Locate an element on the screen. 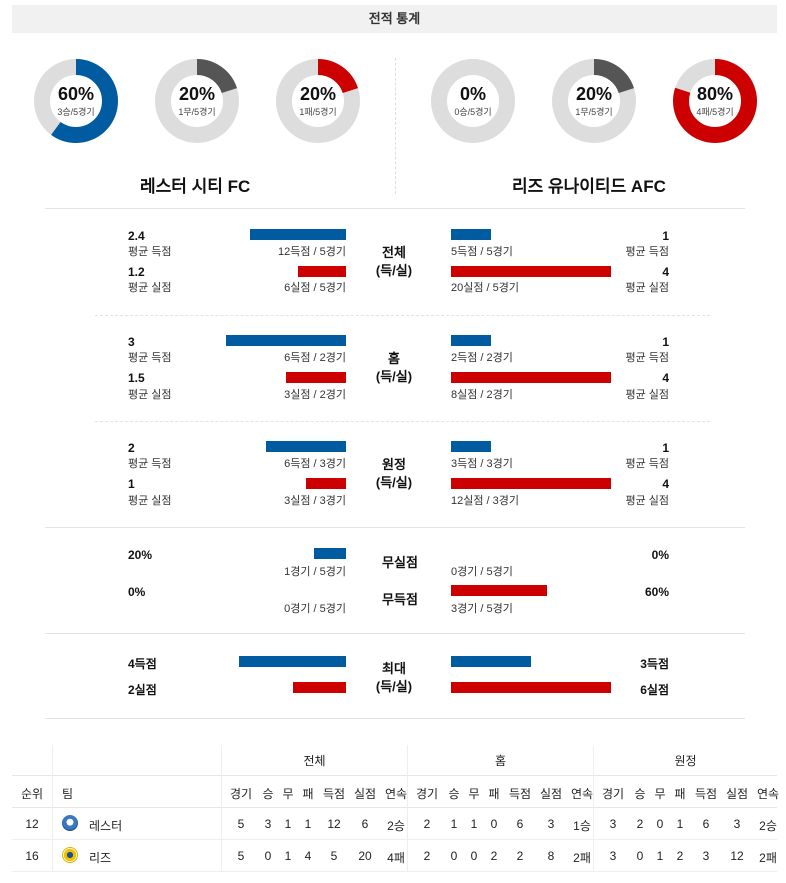  group-header-total: 전체 is located at coordinates (314, 761).